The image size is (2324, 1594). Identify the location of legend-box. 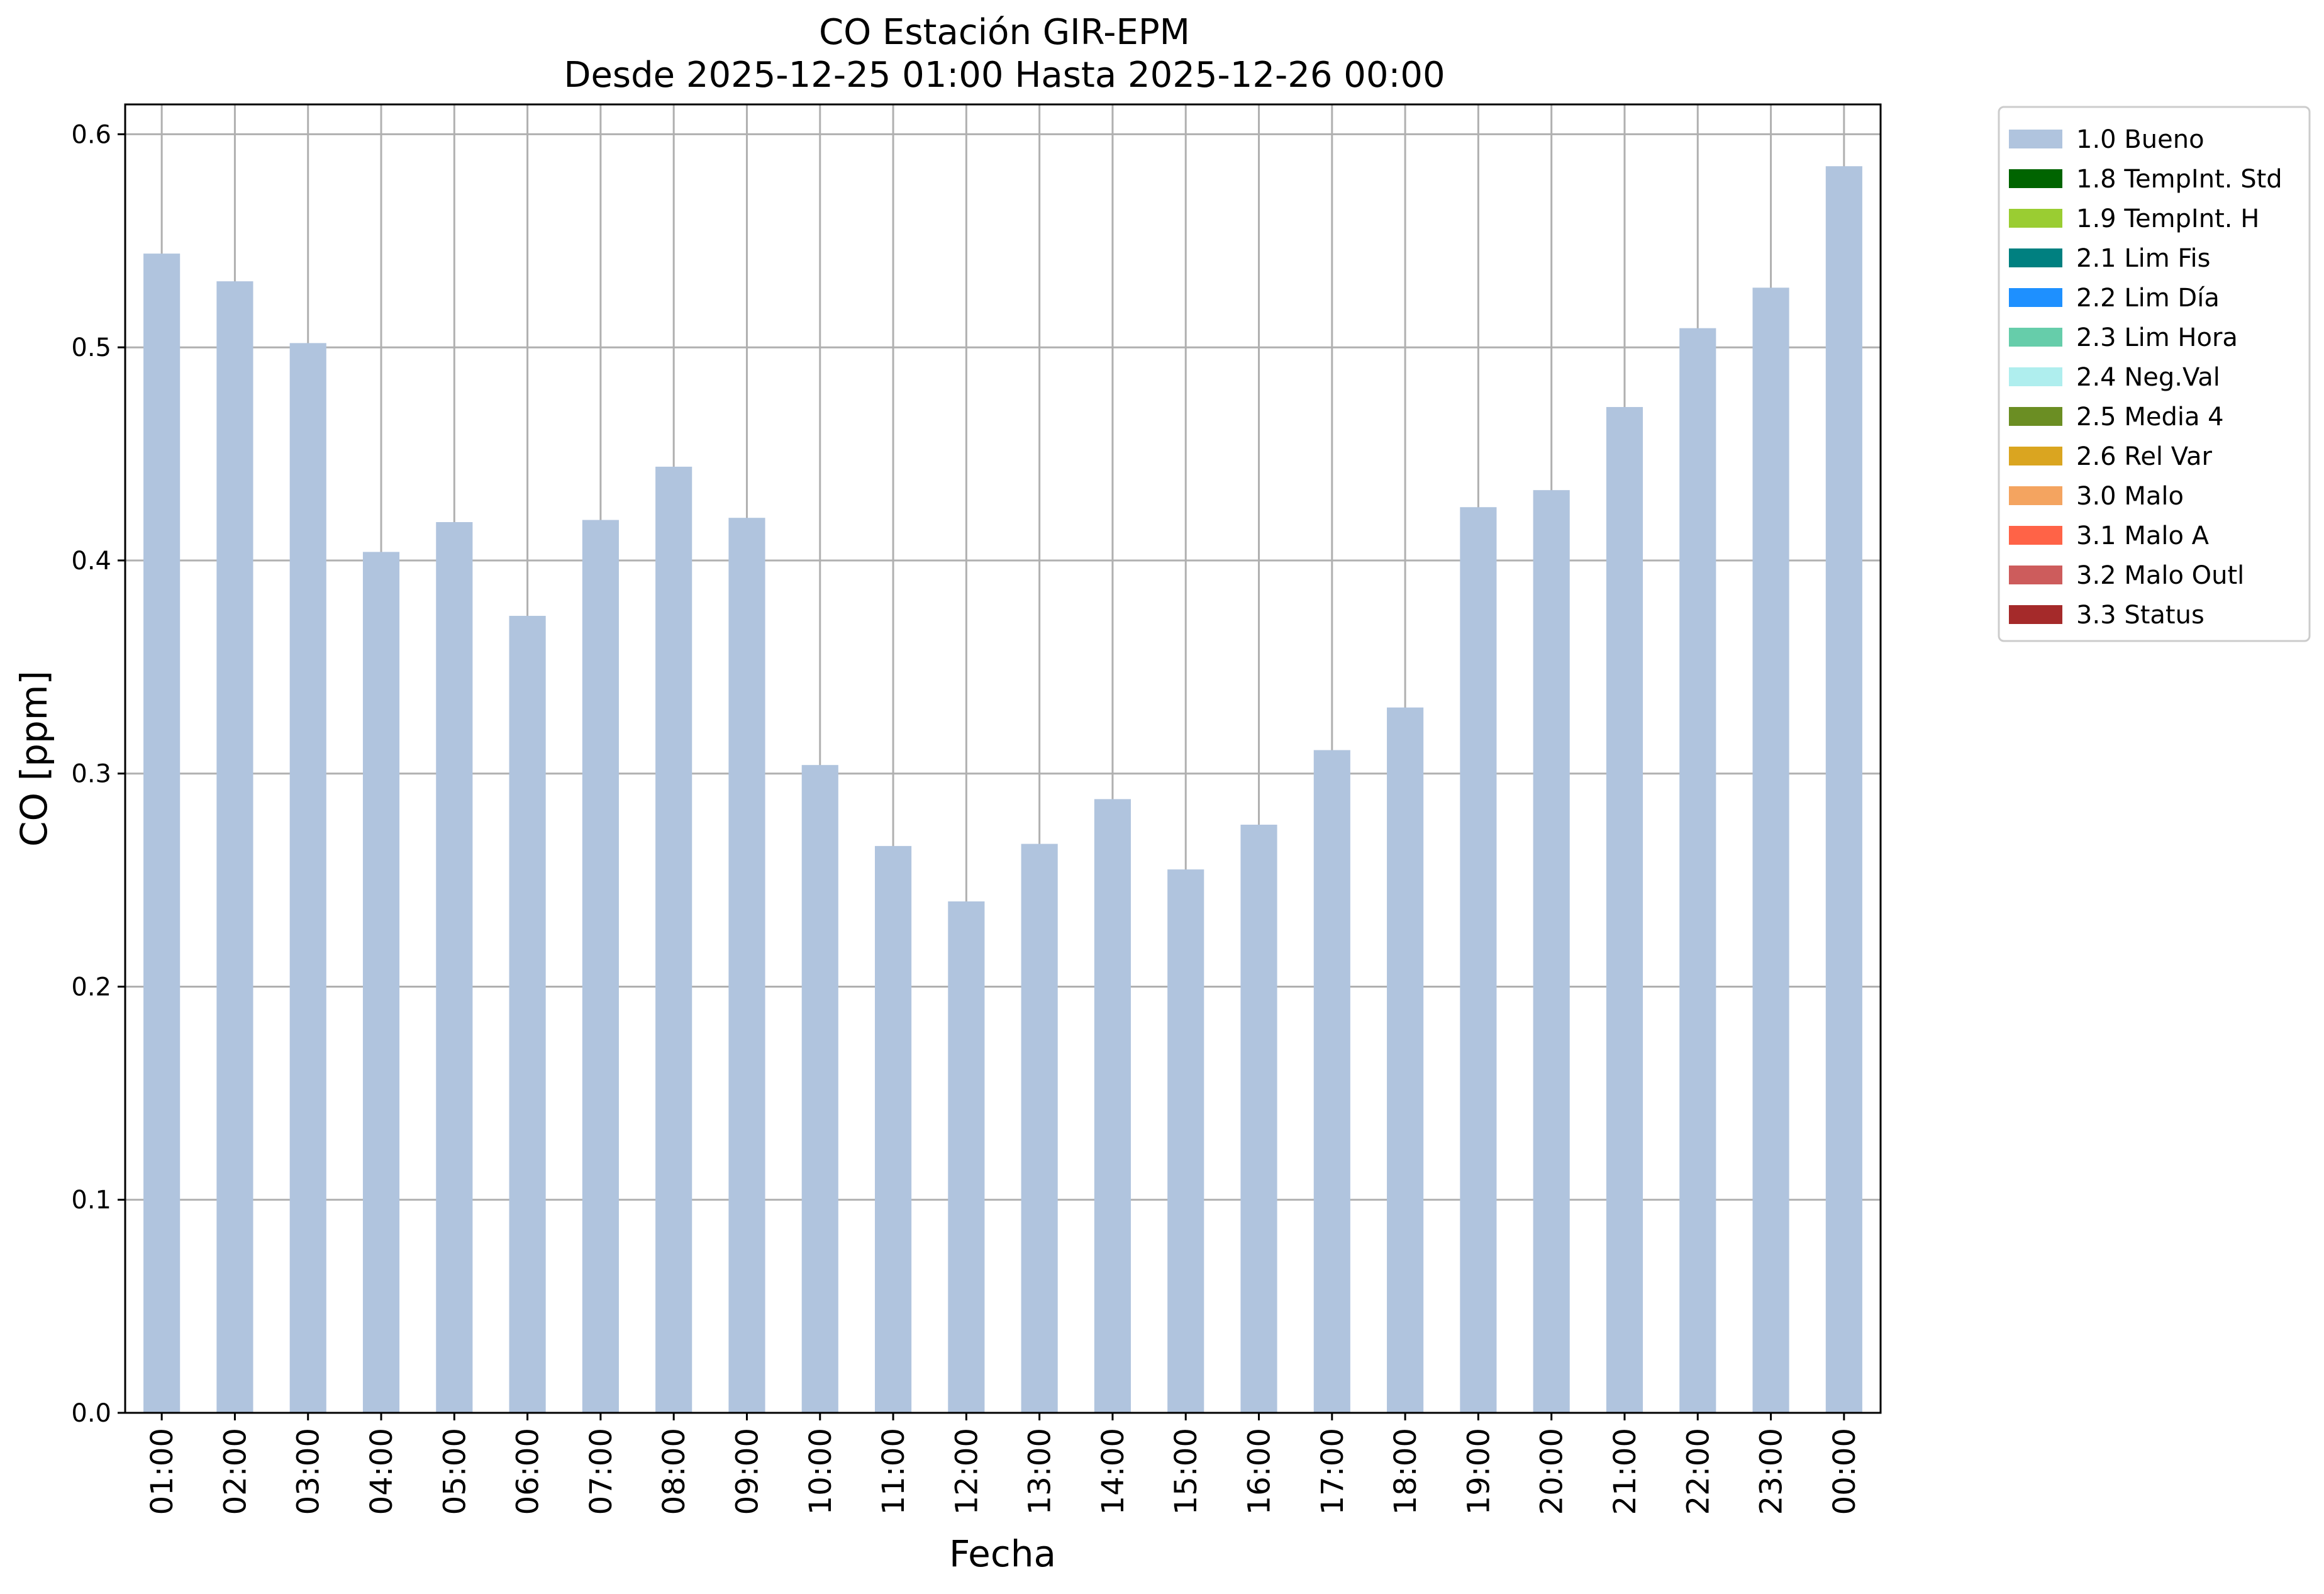
(2154, 374).